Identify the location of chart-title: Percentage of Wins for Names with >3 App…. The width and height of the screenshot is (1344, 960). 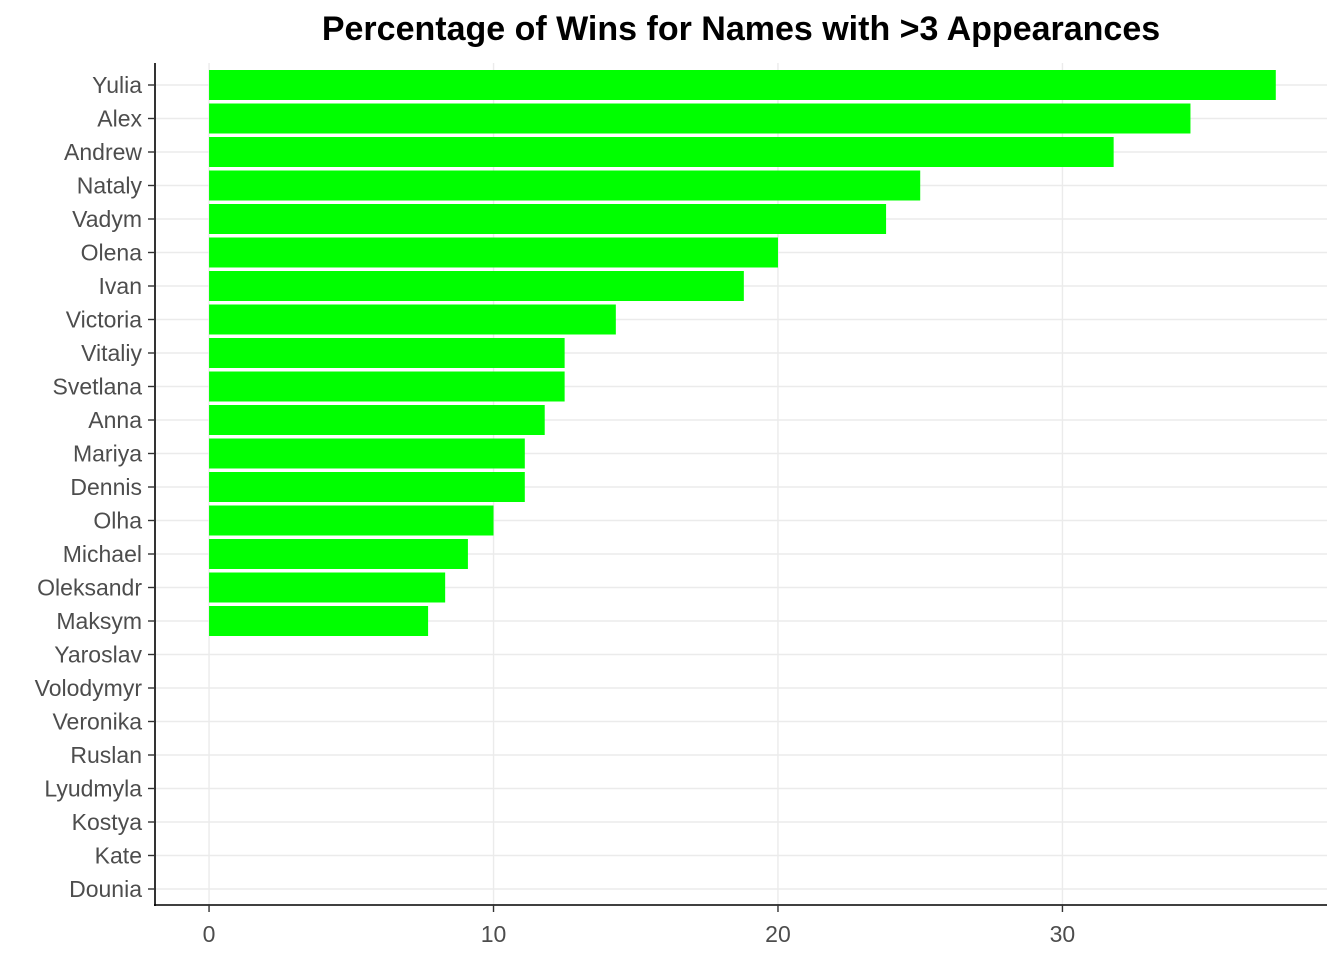
(741, 29).